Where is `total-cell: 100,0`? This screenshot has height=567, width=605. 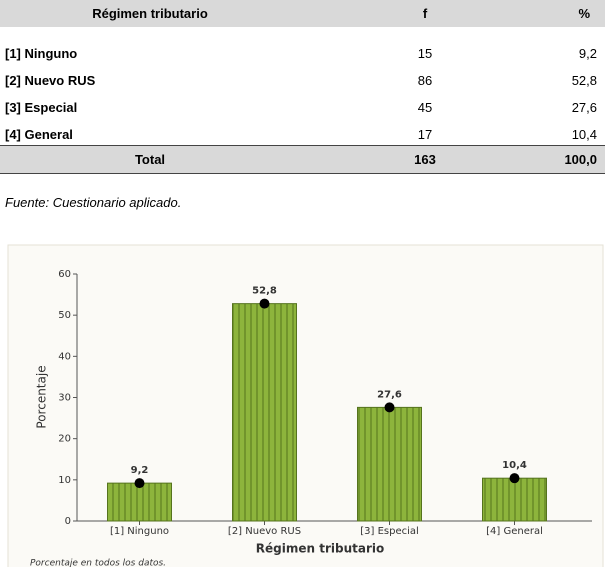
total-cell: 100,0 is located at coordinates (580, 159).